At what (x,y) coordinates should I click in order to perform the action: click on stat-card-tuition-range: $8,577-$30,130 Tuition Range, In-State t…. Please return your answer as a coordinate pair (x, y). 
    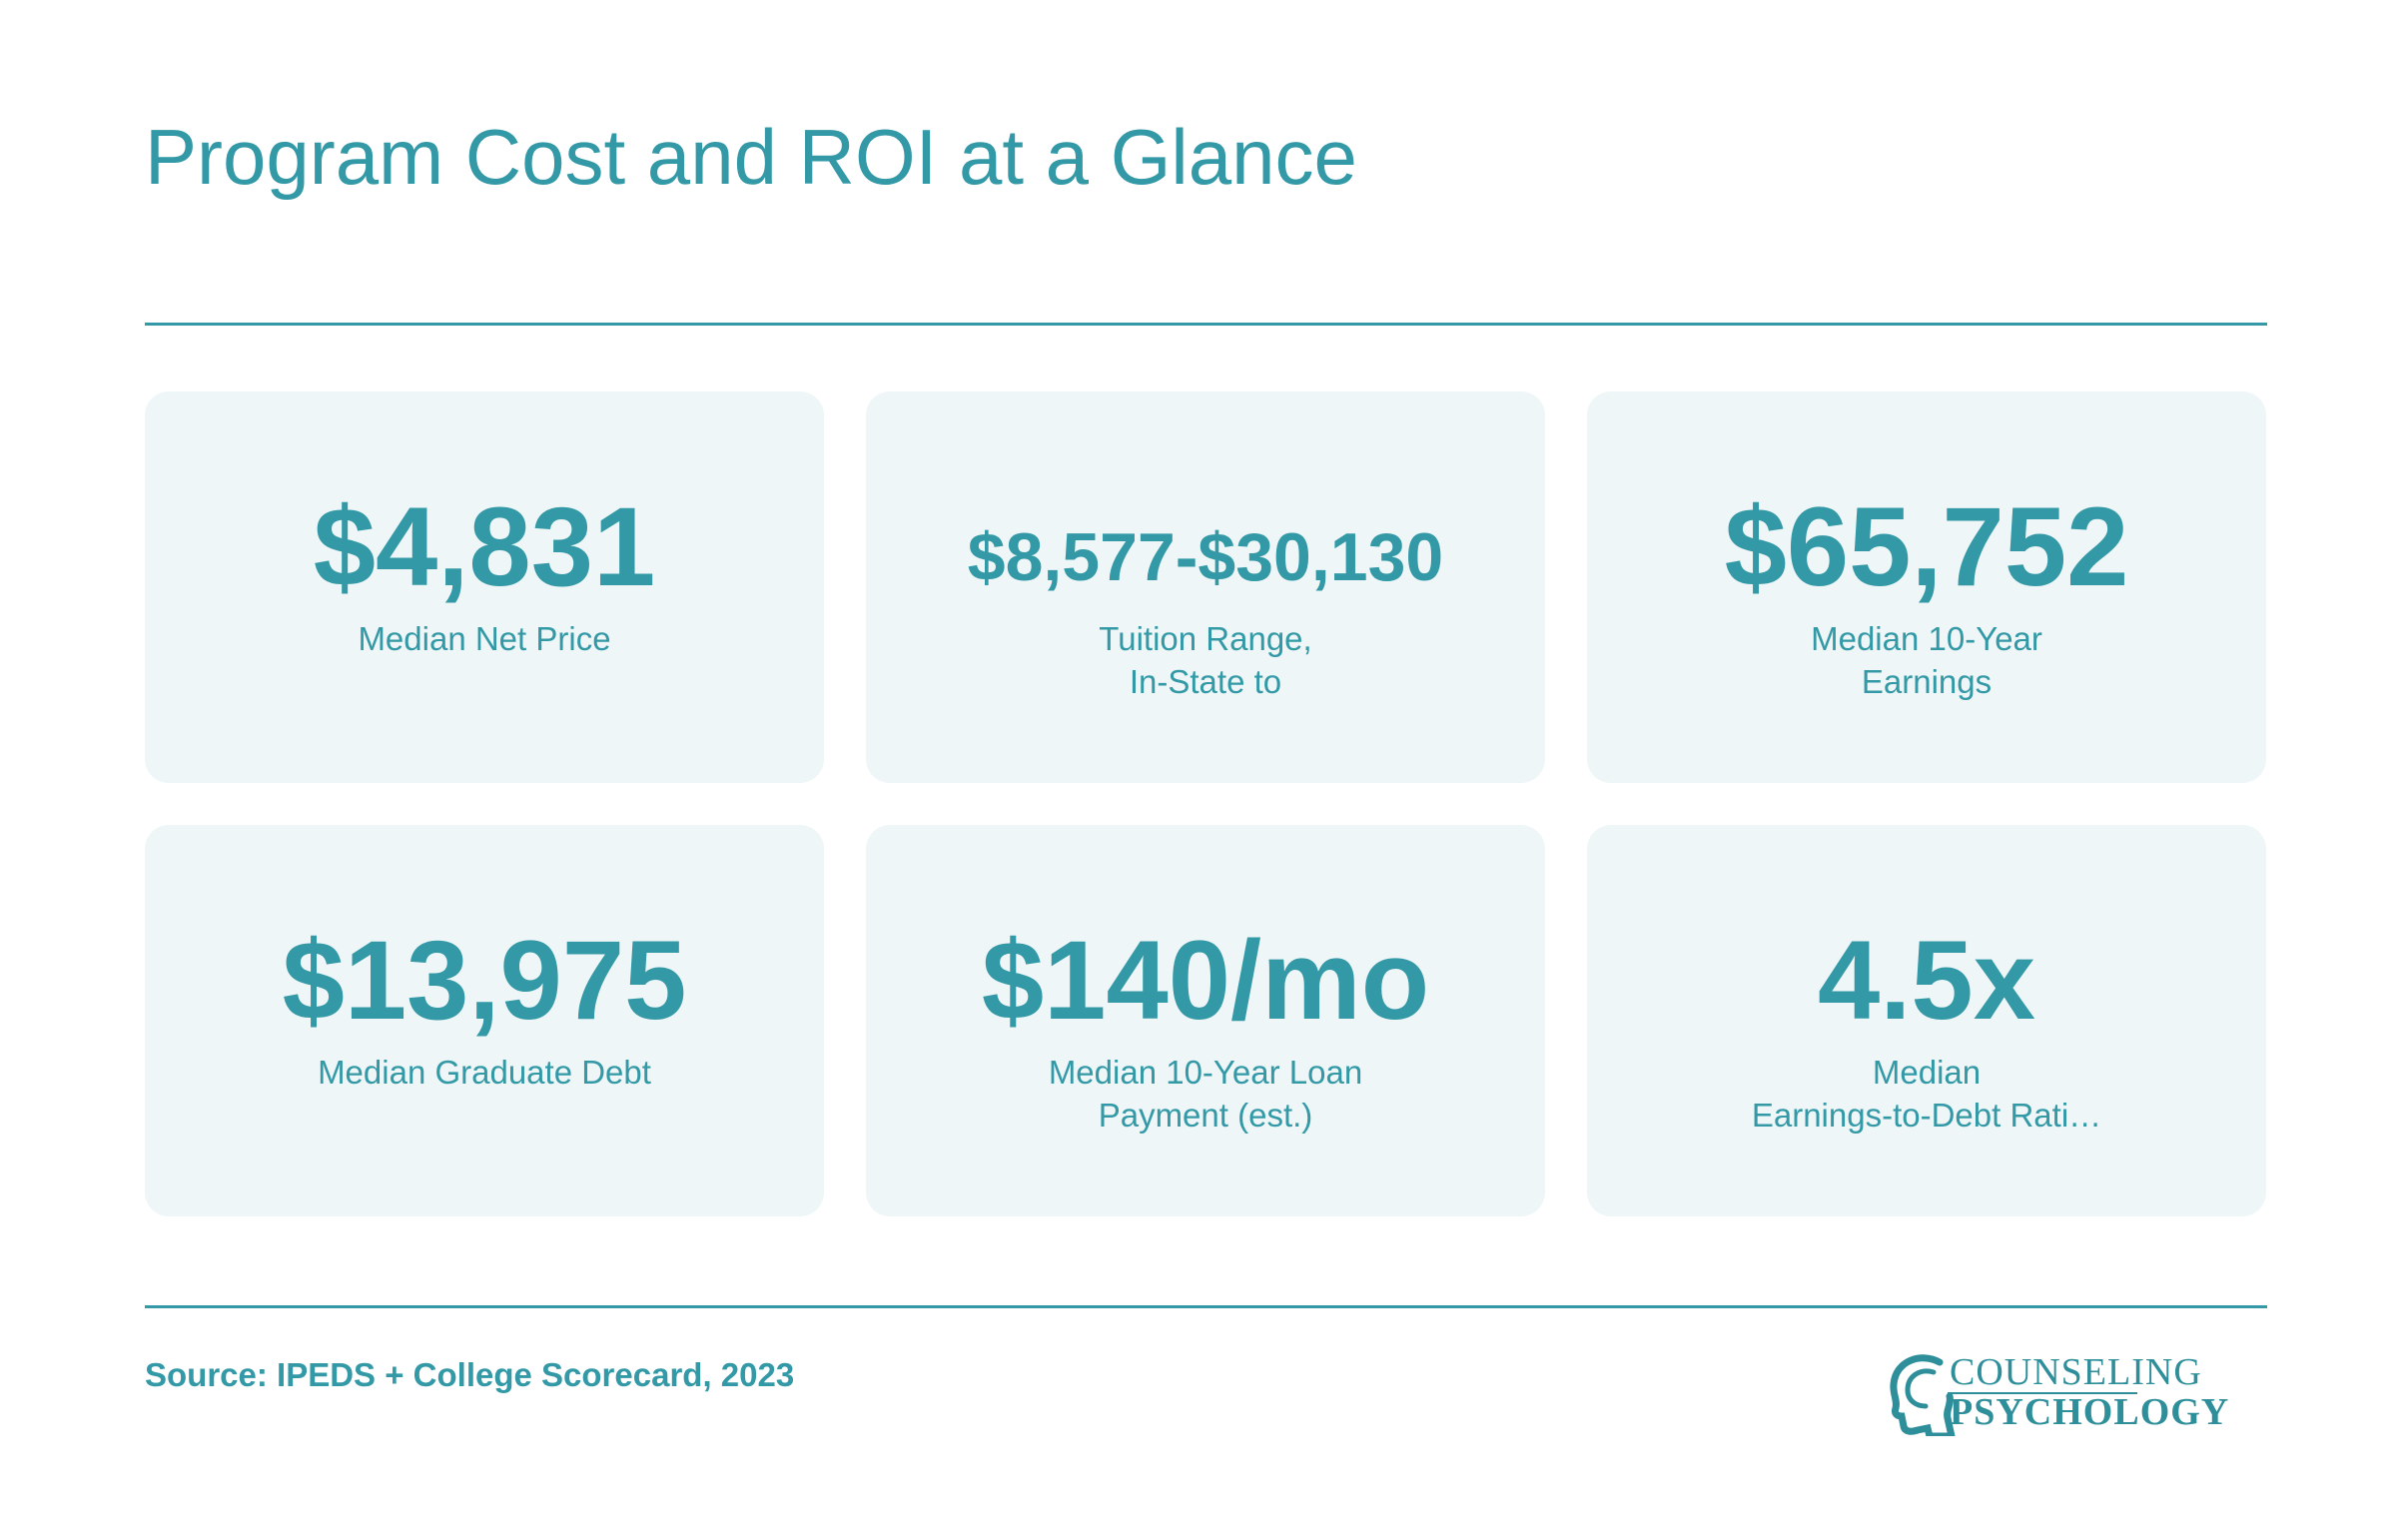
    Looking at the image, I should click on (1205, 587).